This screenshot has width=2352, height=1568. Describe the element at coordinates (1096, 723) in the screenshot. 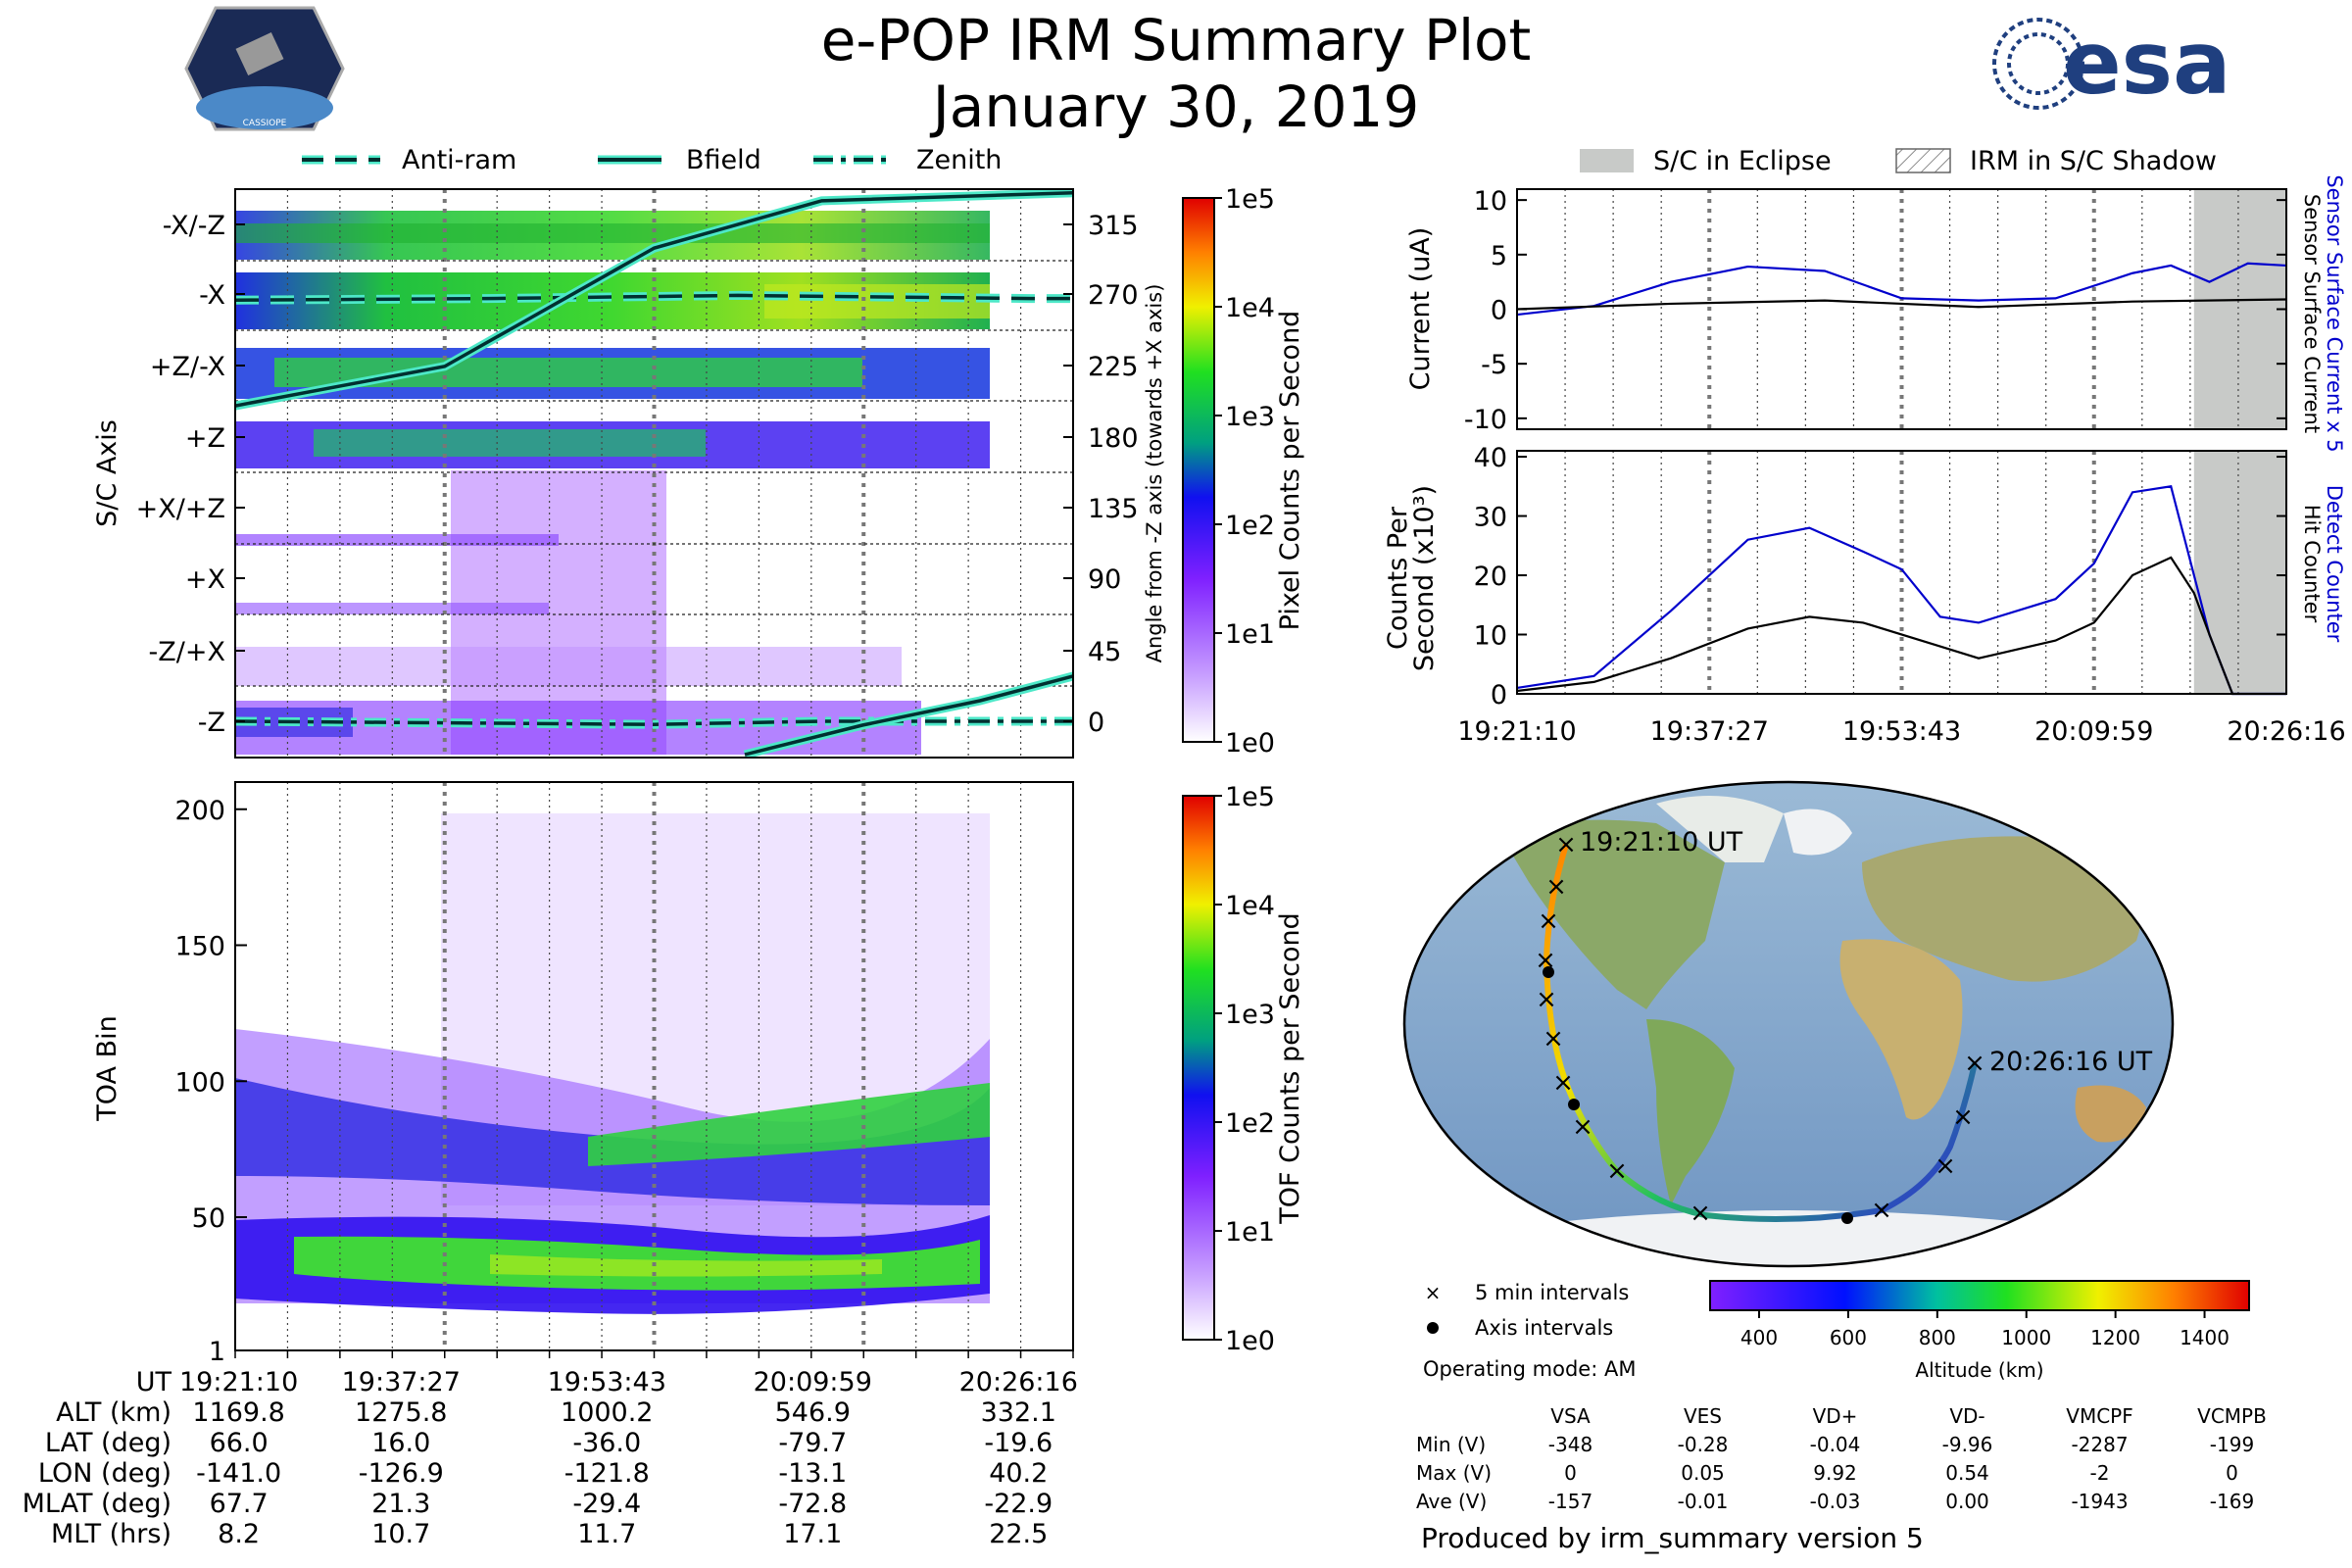

I see `angle-tick-label: 0` at that location.